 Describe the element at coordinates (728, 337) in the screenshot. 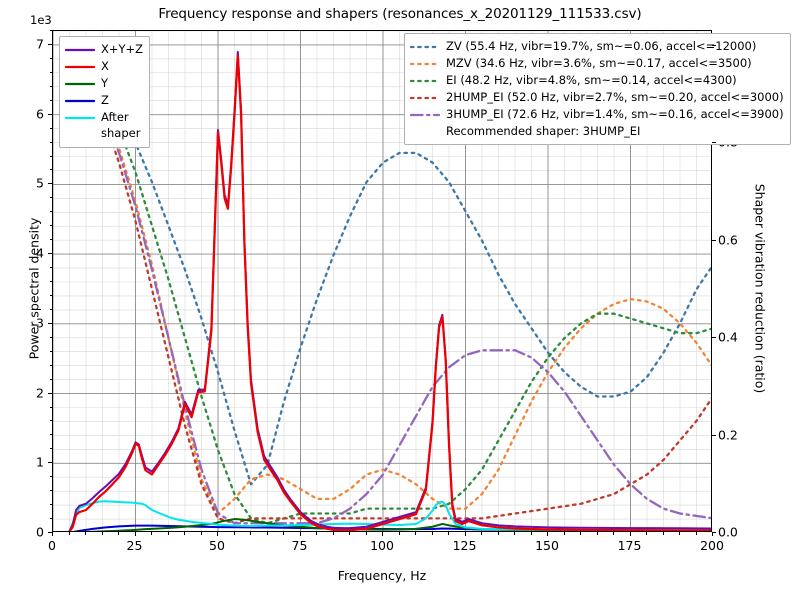

I see `y-tick-label-right: 0.4` at that location.